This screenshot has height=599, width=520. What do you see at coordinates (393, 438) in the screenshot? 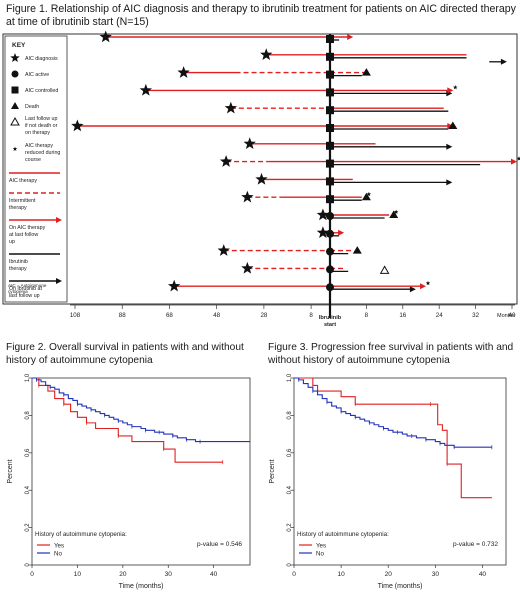
I see `survival-line-yes` at bounding box center [393, 438].